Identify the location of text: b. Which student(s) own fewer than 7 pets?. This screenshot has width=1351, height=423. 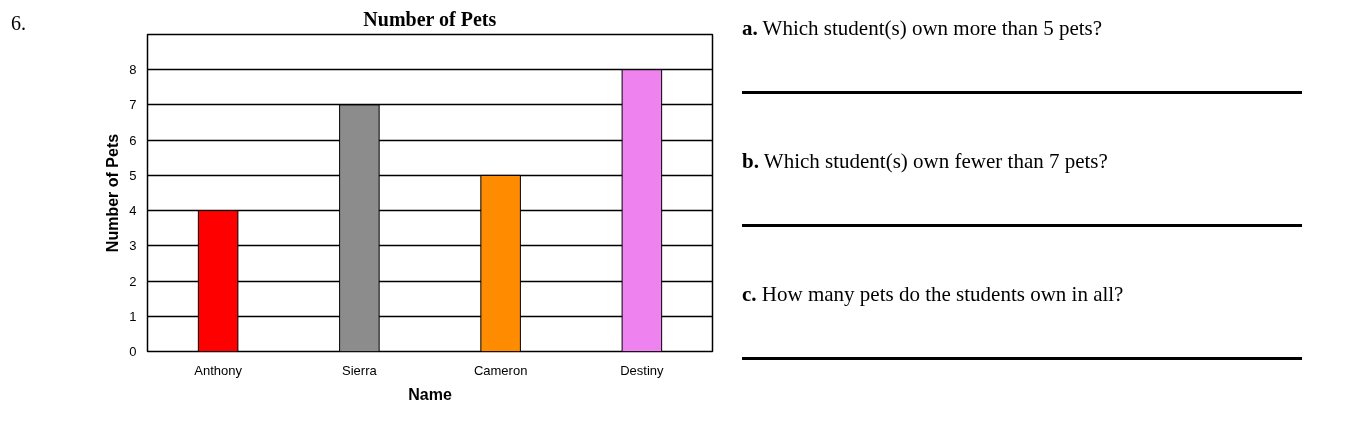
(925, 161).